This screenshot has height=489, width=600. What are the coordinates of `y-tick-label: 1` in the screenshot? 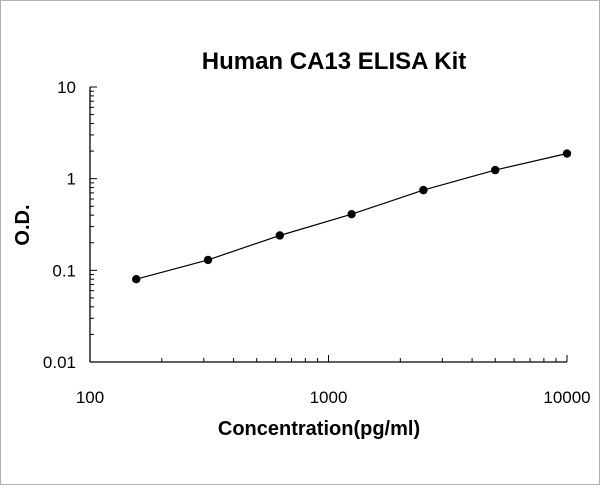 It's located at (71, 179).